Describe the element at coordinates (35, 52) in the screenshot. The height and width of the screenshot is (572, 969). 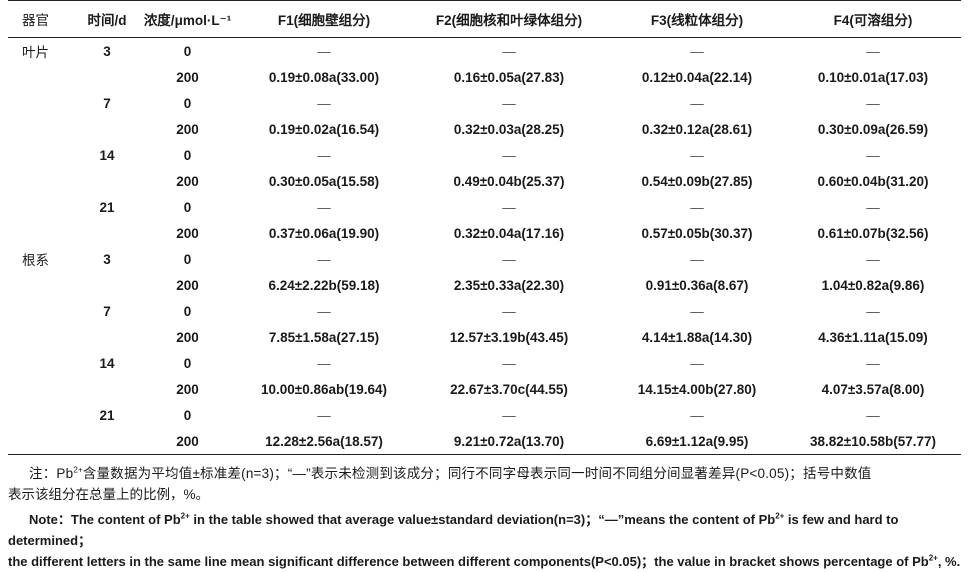
I see `table-cell: 叶片` at that location.